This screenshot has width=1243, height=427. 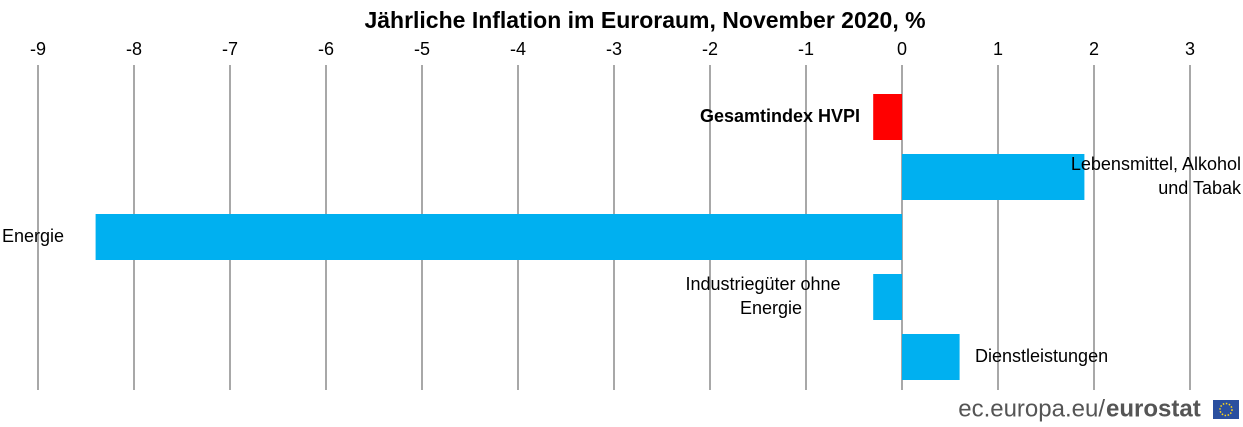 What do you see at coordinates (422, 49) in the screenshot?
I see `x-tick-label: -5` at bounding box center [422, 49].